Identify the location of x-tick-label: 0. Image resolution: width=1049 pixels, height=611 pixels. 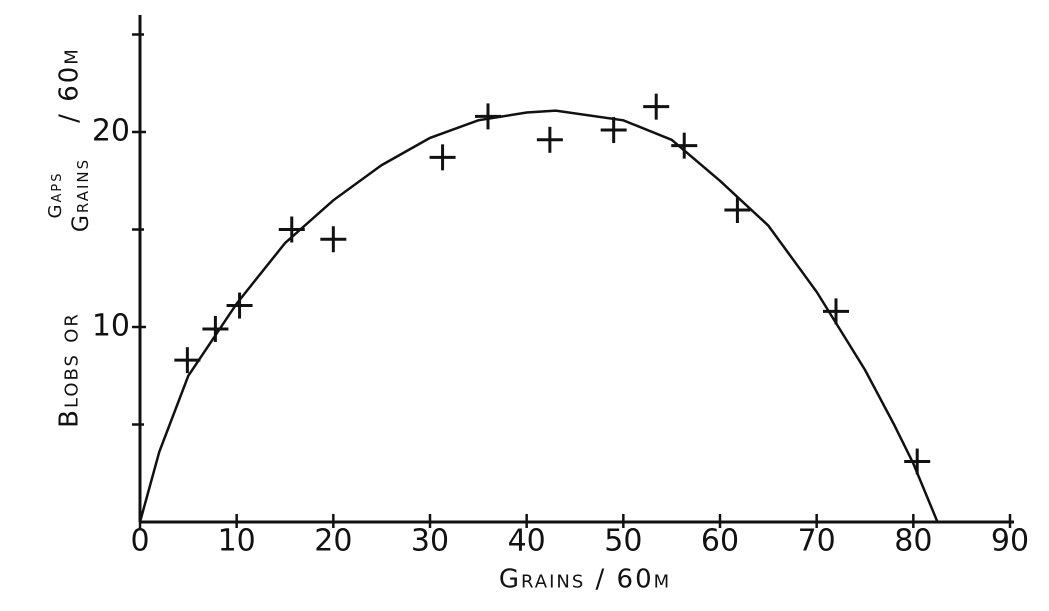
(139, 541).